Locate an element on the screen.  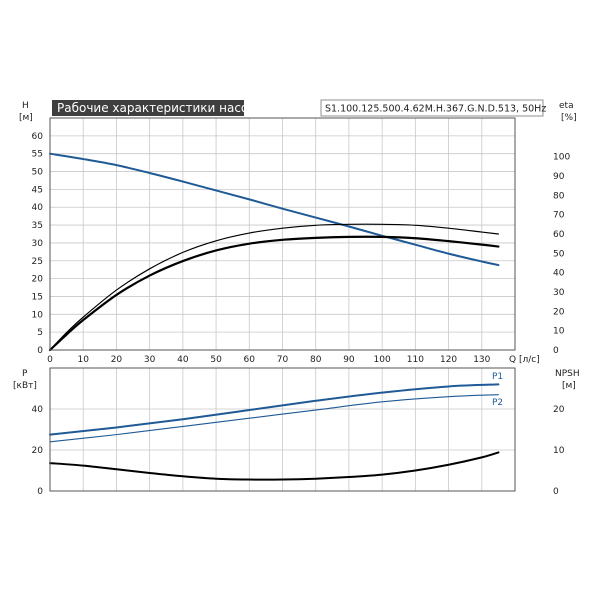
h-tick-label: 40 is located at coordinates (38, 208).